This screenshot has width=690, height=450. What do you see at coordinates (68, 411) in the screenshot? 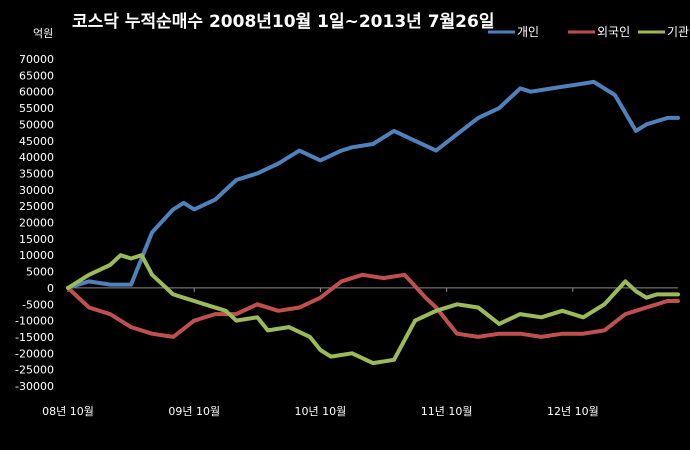
I see `x-tick-label: 08년 10월` at bounding box center [68, 411].